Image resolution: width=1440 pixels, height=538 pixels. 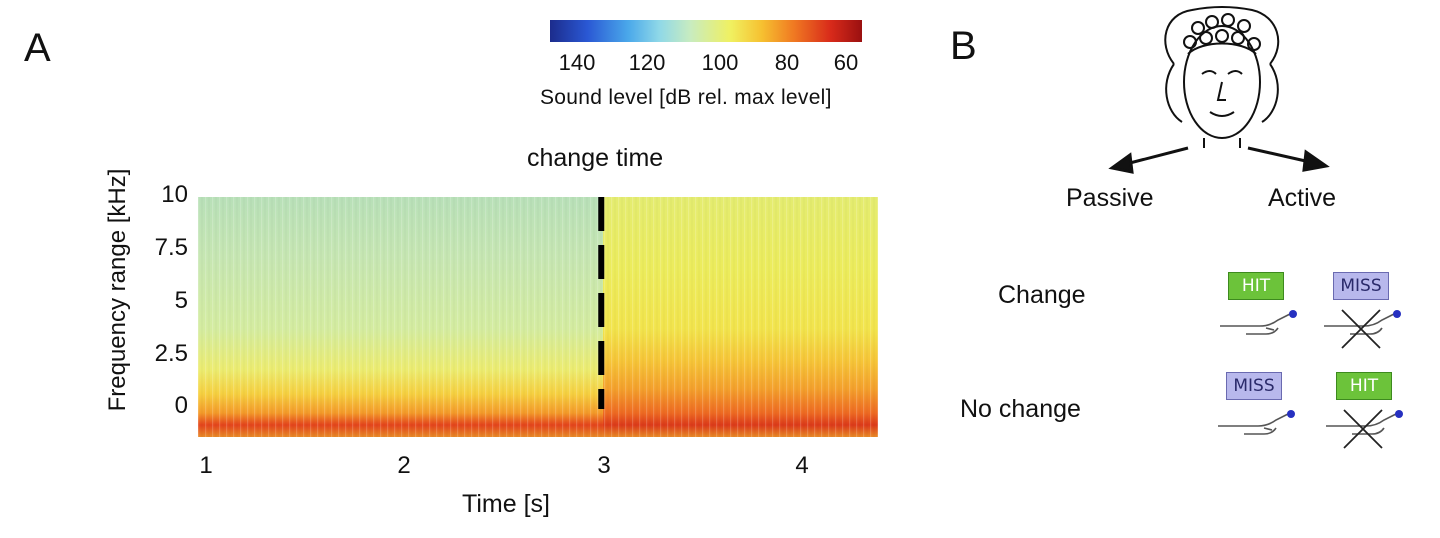 I want to click on colorbar-tick: 120, so click(x=647, y=62).